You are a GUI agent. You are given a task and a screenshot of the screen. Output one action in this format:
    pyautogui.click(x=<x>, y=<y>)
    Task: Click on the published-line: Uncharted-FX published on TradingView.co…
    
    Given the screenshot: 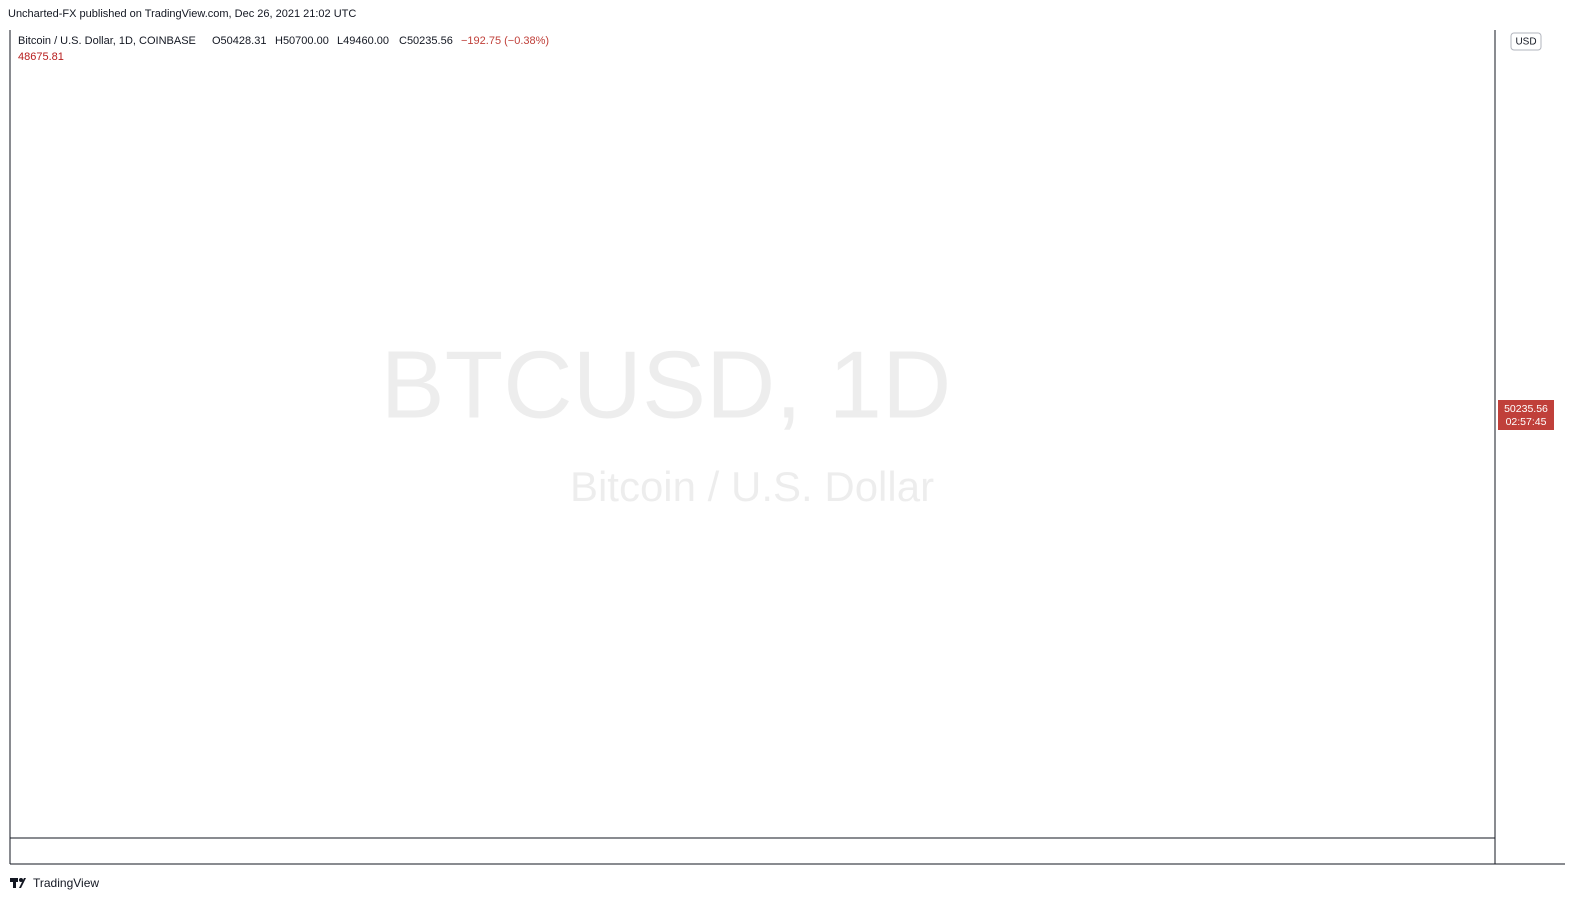 What is the action you would take?
    pyautogui.click(x=182, y=14)
    